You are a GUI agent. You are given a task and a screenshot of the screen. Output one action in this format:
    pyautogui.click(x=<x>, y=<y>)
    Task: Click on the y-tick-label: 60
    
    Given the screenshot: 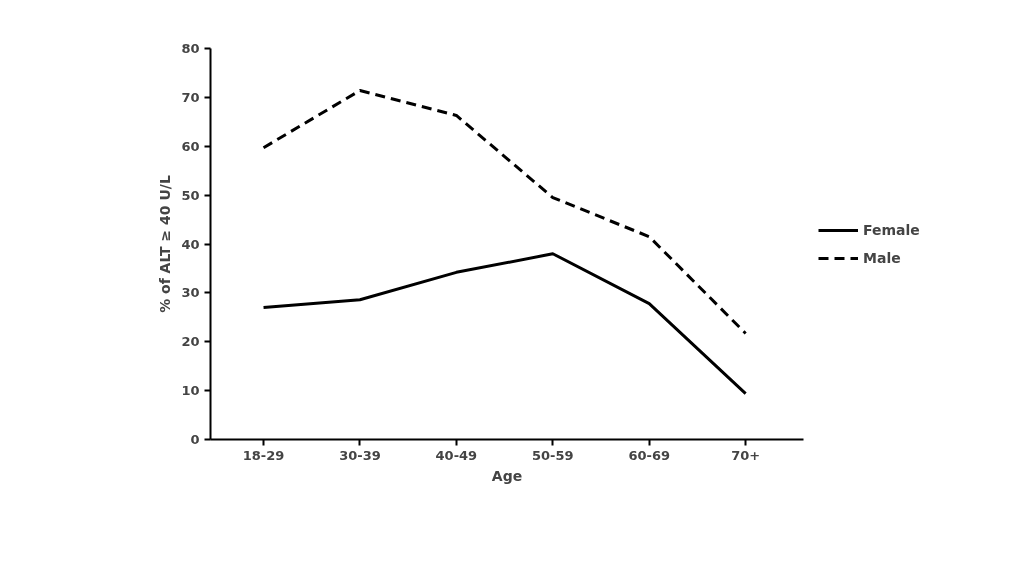 What is the action you would take?
    pyautogui.click(x=190, y=146)
    